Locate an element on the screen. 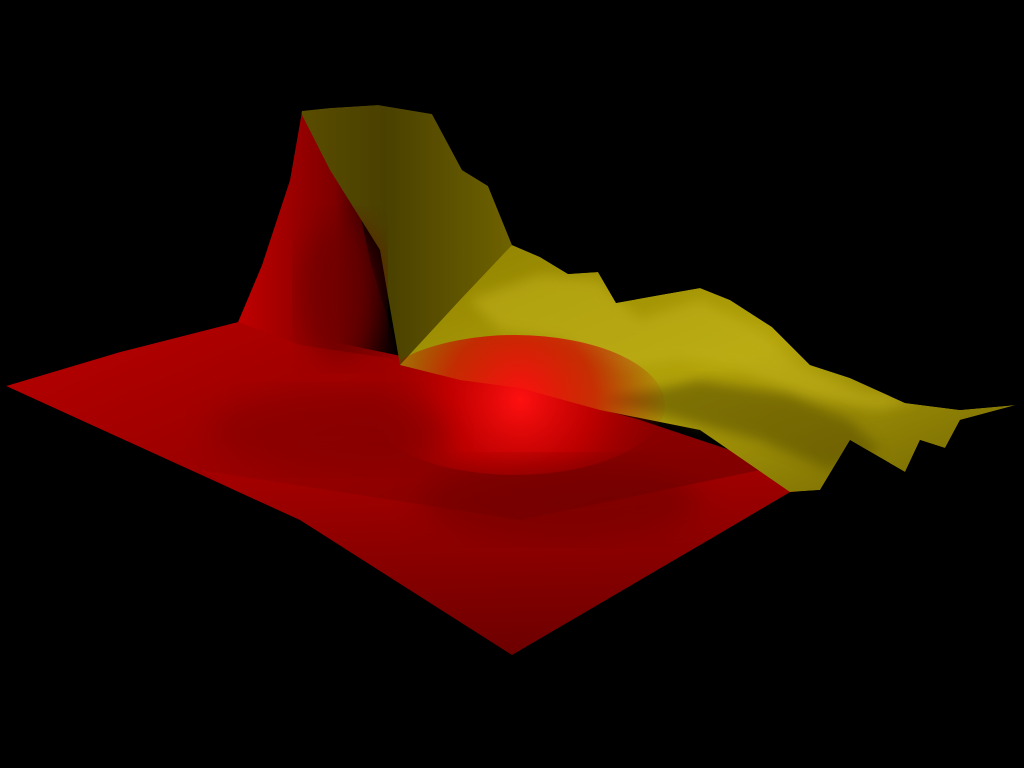 This screenshot has height=768, width=1024. terrain-ridge-shadow is located at coordinates (740, 425).